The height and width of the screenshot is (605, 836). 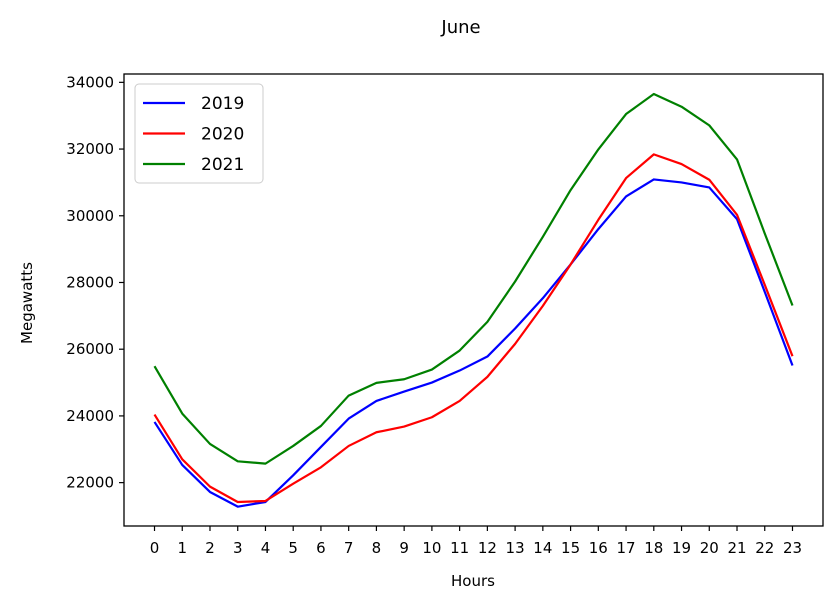 I want to click on x-tick-label: 10, so click(x=431, y=548).